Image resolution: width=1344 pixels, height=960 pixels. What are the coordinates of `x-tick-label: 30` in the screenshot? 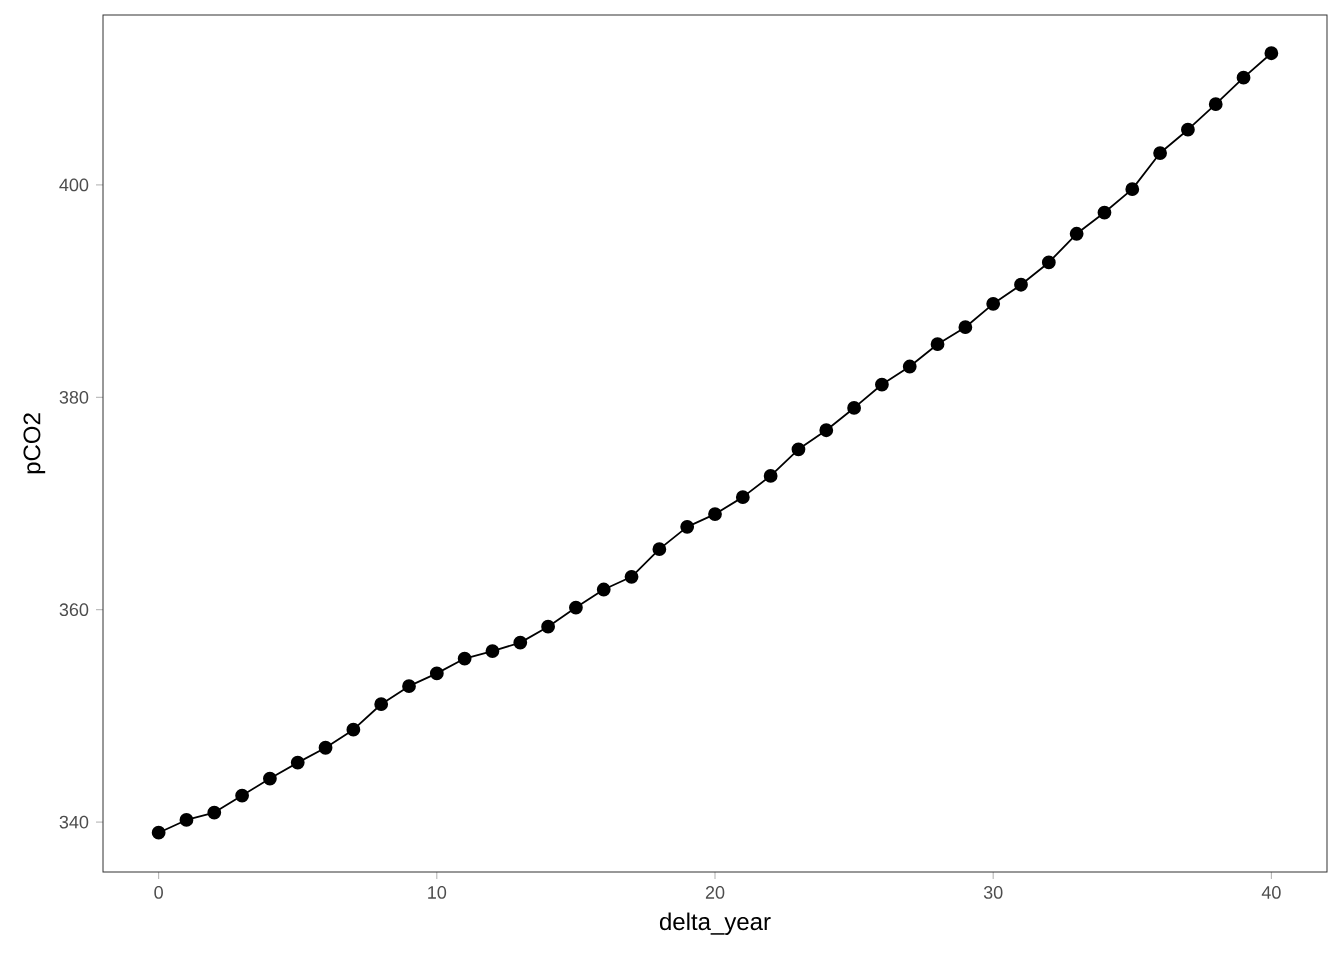 It's located at (993, 892).